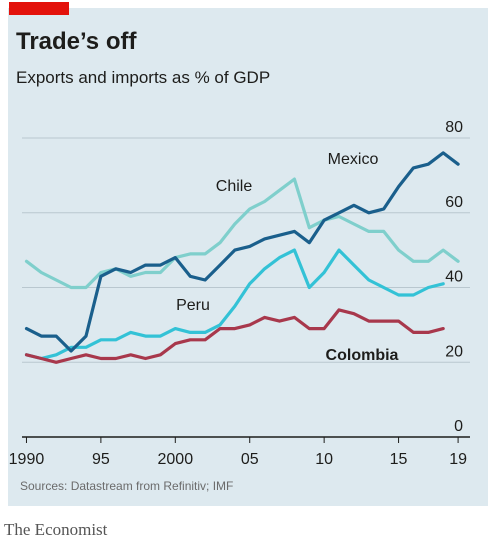 This screenshot has width=504, height=550. Describe the element at coordinates (143, 77) in the screenshot. I see `chart-subtitle: Exports and imports as % of GDP` at that location.